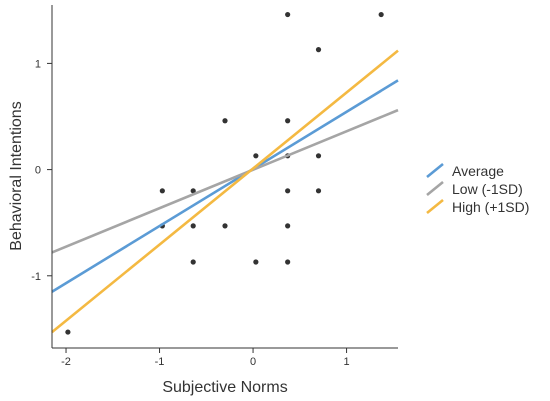 This screenshot has height=401, width=550. Describe the element at coordinates (66, 362) in the screenshot. I see `x-tick-label: -2` at that location.